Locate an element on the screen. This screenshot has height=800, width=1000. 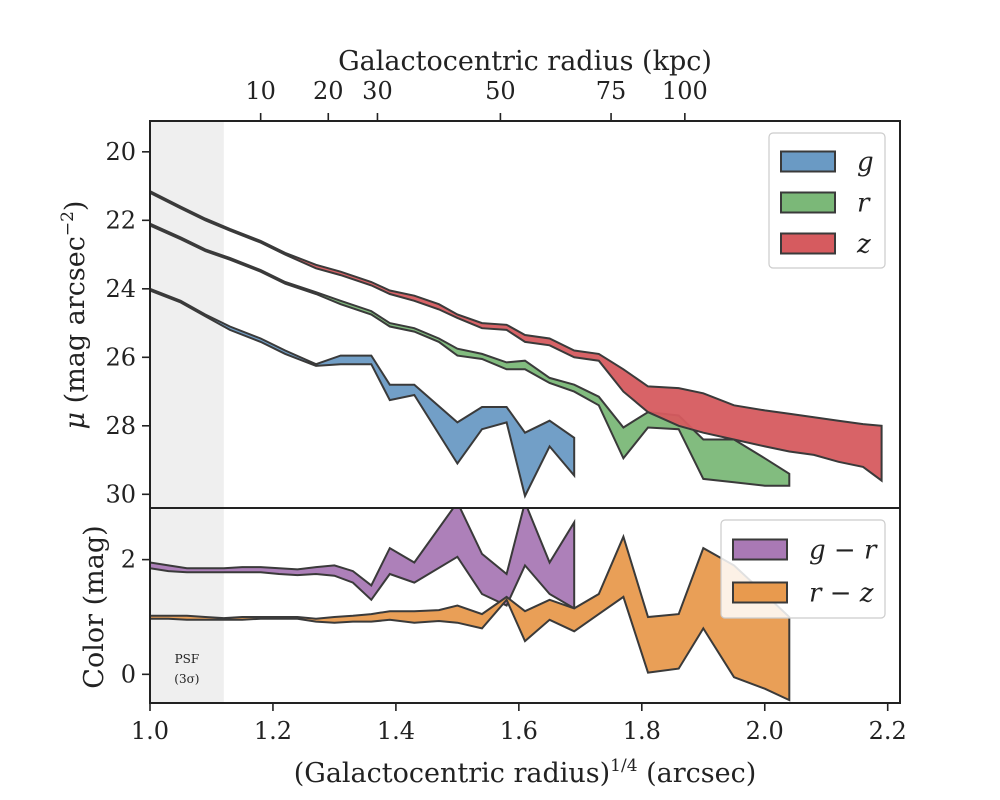
psf-label: PSF is located at coordinates (187, 659).